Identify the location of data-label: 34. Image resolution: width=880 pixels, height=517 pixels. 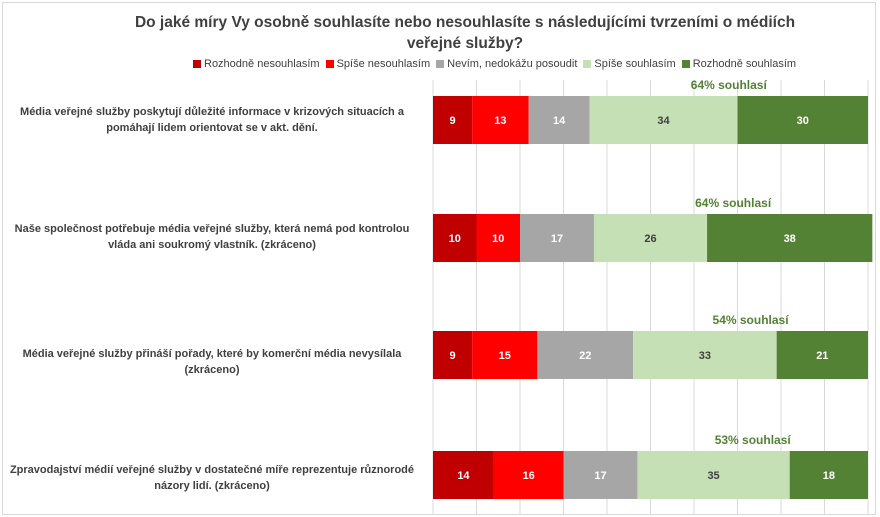
(663, 121).